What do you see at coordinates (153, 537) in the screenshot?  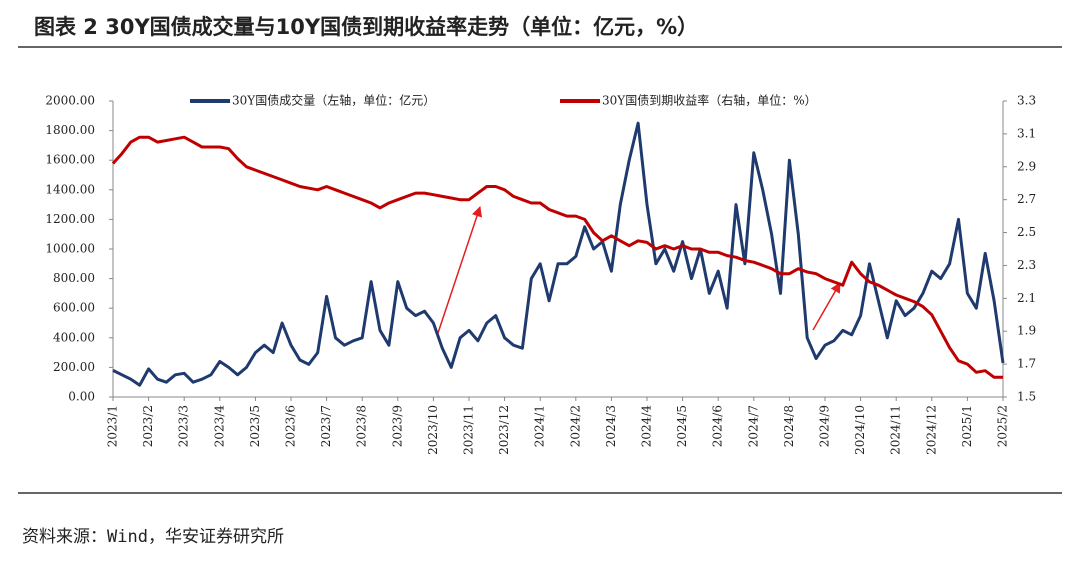 I see `source: 资料来源：Wind，华安证券研究所` at bounding box center [153, 537].